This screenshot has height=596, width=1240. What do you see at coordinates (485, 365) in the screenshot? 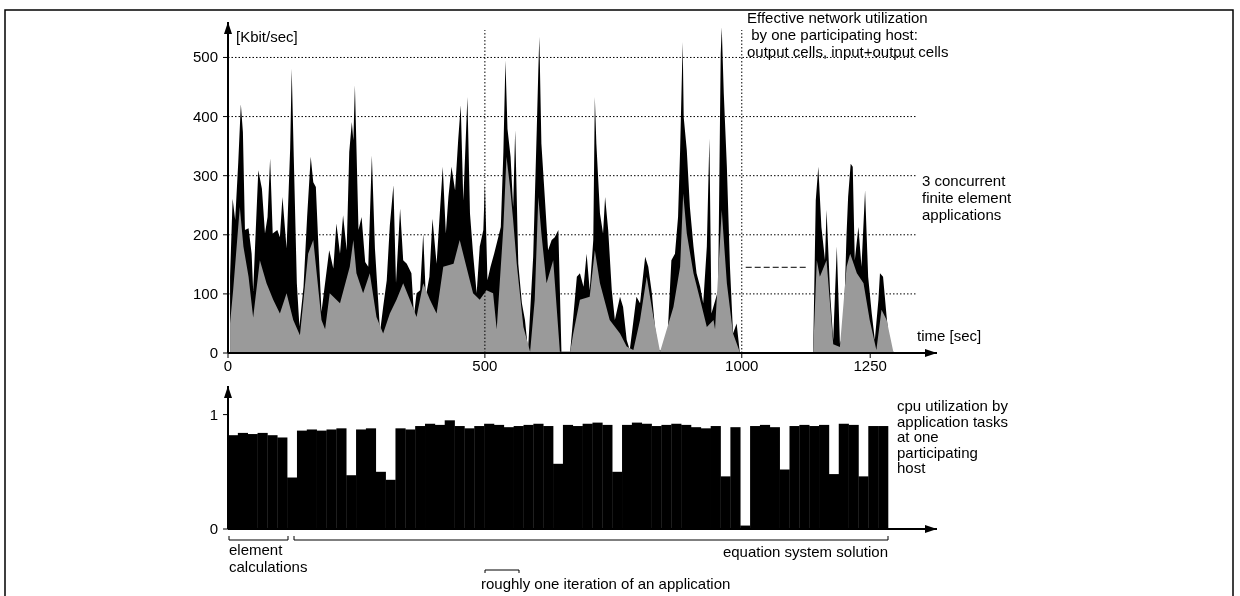
I see `x-tick-label: 500` at bounding box center [485, 365].